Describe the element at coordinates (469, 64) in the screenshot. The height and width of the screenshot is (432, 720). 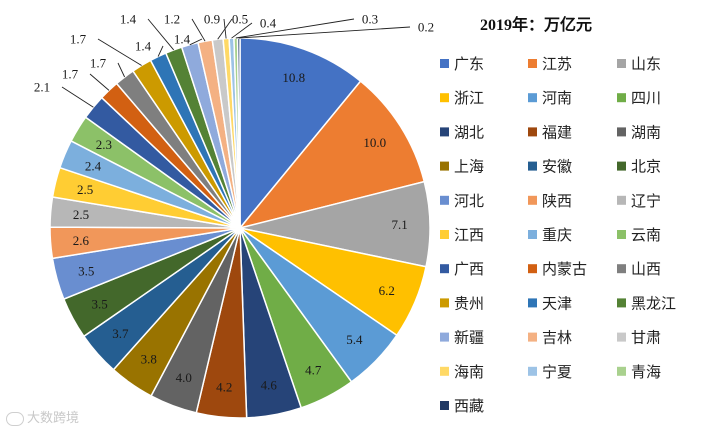
I see `legend-label-1: 广东` at that location.